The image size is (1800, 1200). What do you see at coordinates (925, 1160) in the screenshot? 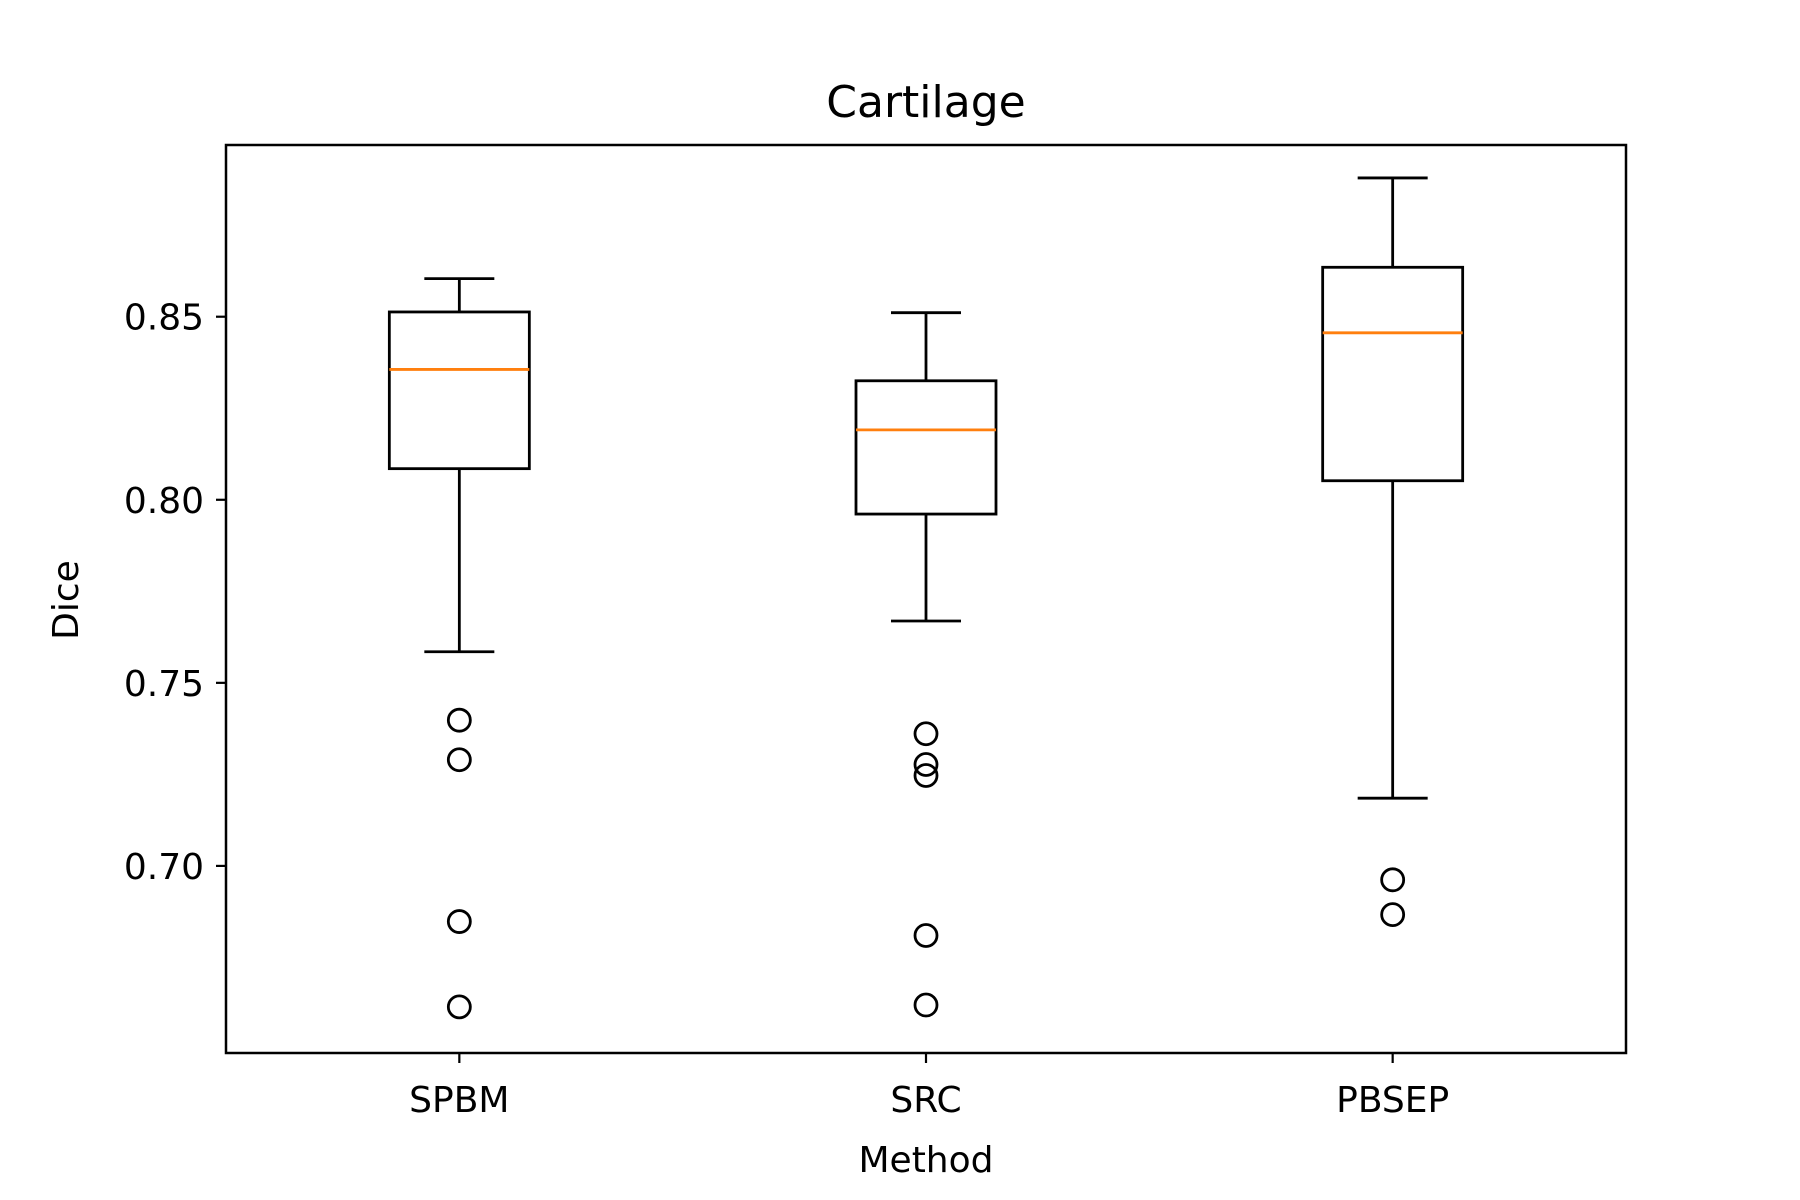
I see `x-axis-label: Method` at bounding box center [925, 1160].